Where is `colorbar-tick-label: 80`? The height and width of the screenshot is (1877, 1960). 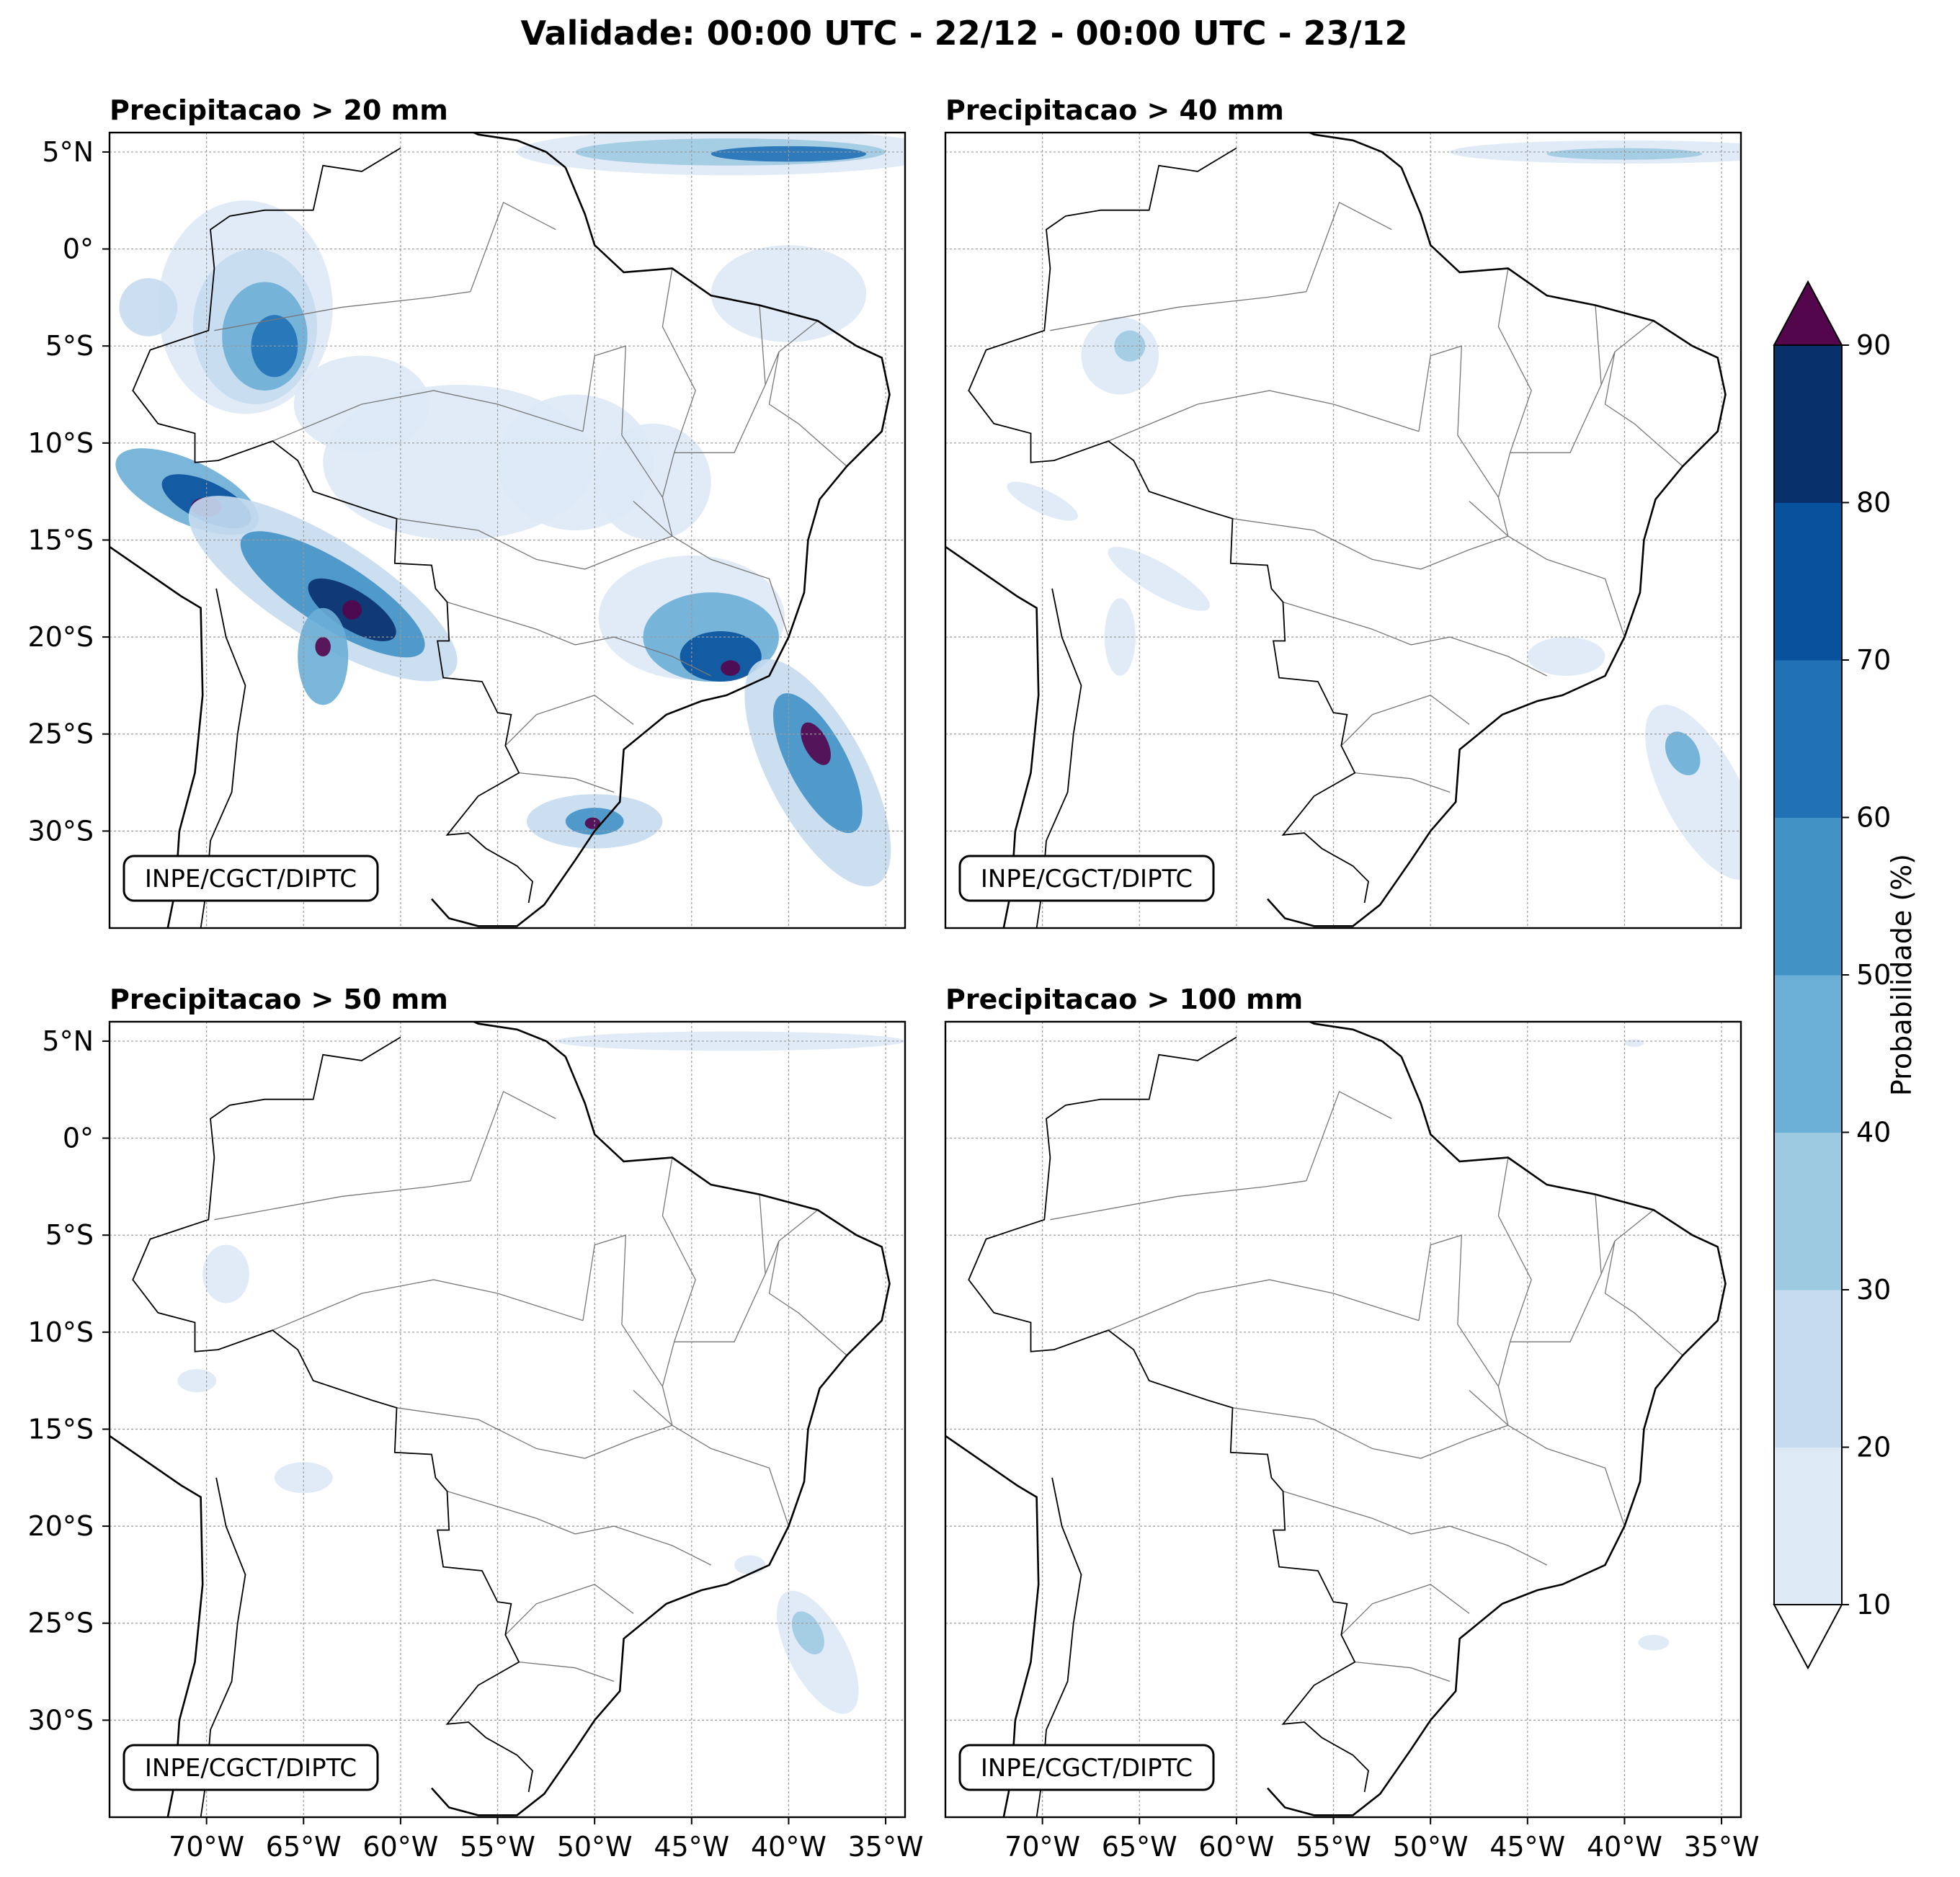 colorbar-tick-label: 80 is located at coordinates (1873, 503).